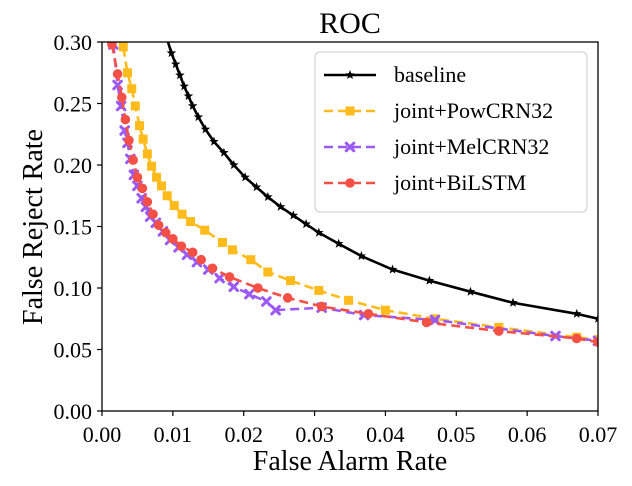 The height and width of the screenshot is (486, 632). What do you see at coordinates (385, 434) in the screenshot?
I see `x-tick-label: 0.04` at bounding box center [385, 434].